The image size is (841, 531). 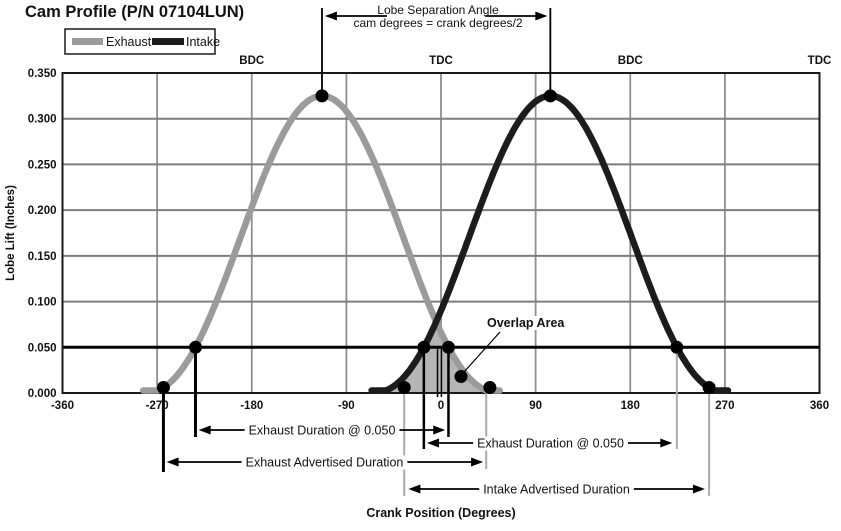 I want to click on overlap-pointer-line, so click(x=482, y=352).